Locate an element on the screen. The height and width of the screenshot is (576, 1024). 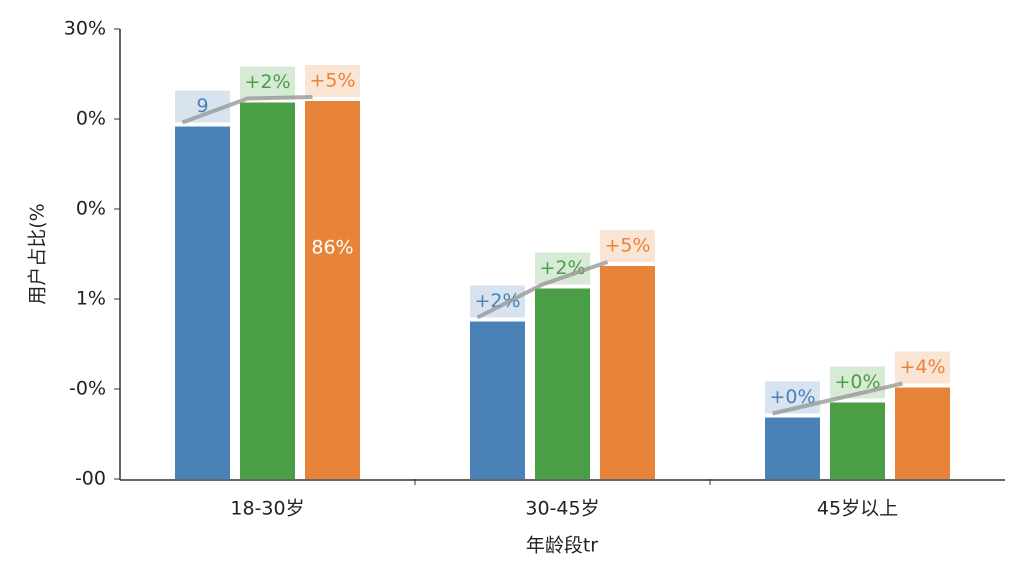
x-axis-label: 年龄段tr is located at coordinates (562, 546).